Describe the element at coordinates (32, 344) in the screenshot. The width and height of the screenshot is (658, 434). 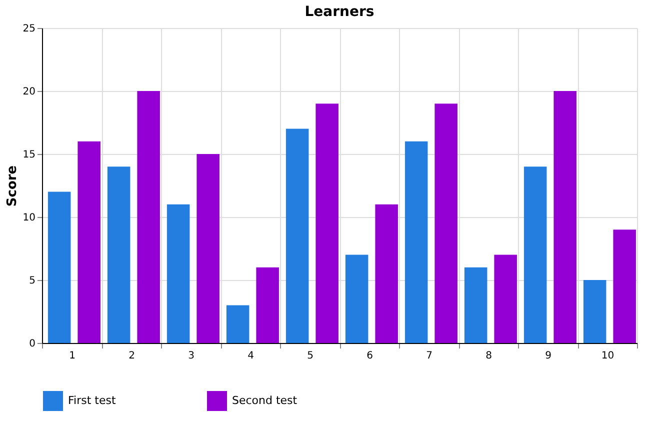
I see `y-tick-label: 0` at that location.